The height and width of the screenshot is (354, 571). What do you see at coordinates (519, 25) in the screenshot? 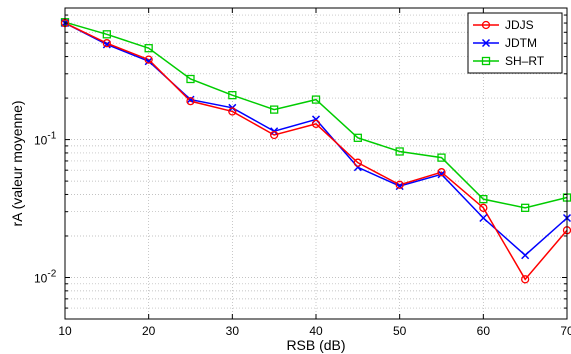
I see `legend-label: JDJS` at bounding box center [519, 25].